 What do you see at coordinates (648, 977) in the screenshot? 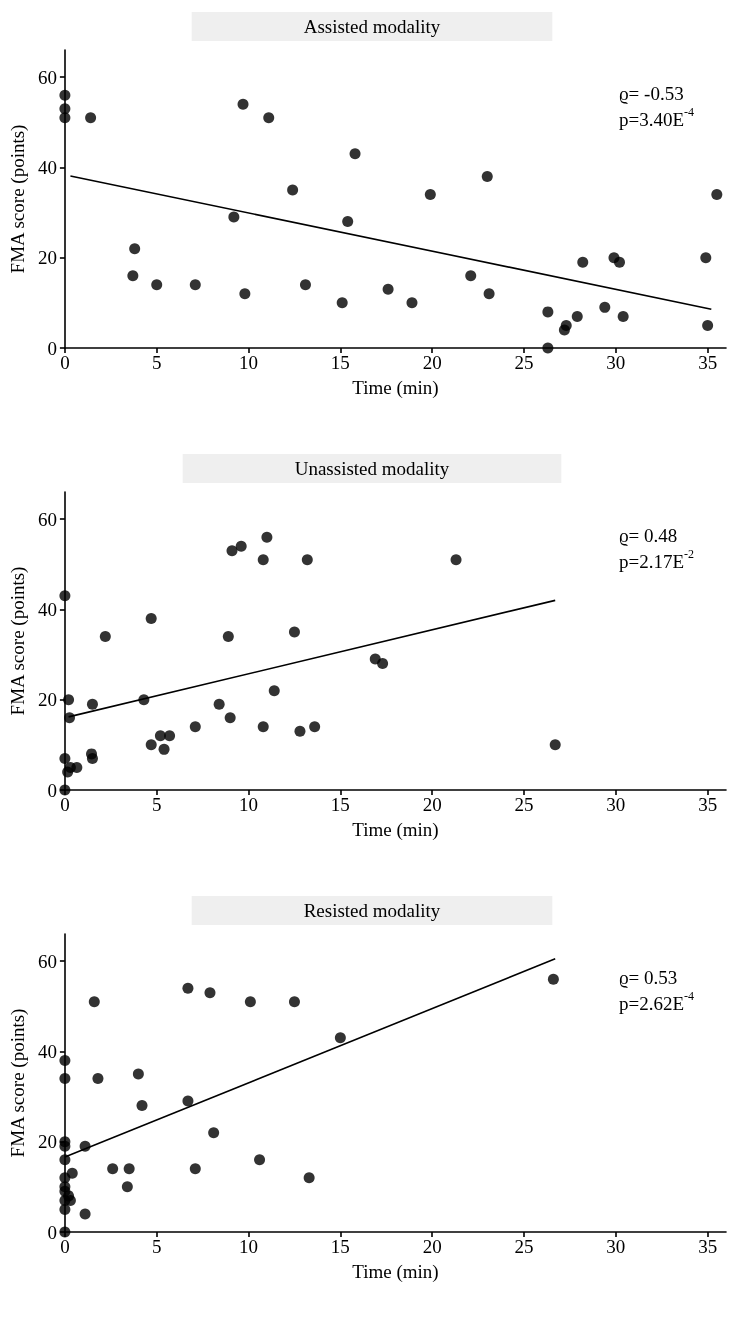
I see `annotation: ϱ= 0.53` at bounding box center [648, 977].